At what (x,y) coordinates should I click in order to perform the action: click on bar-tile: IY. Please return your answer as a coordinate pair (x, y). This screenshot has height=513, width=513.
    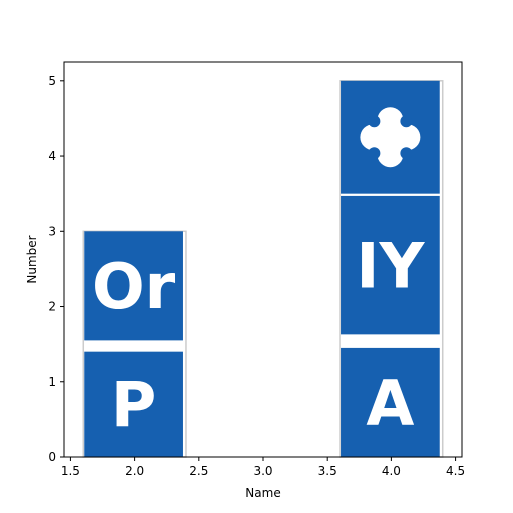
    Looking at the image, I should click on (390, 265).